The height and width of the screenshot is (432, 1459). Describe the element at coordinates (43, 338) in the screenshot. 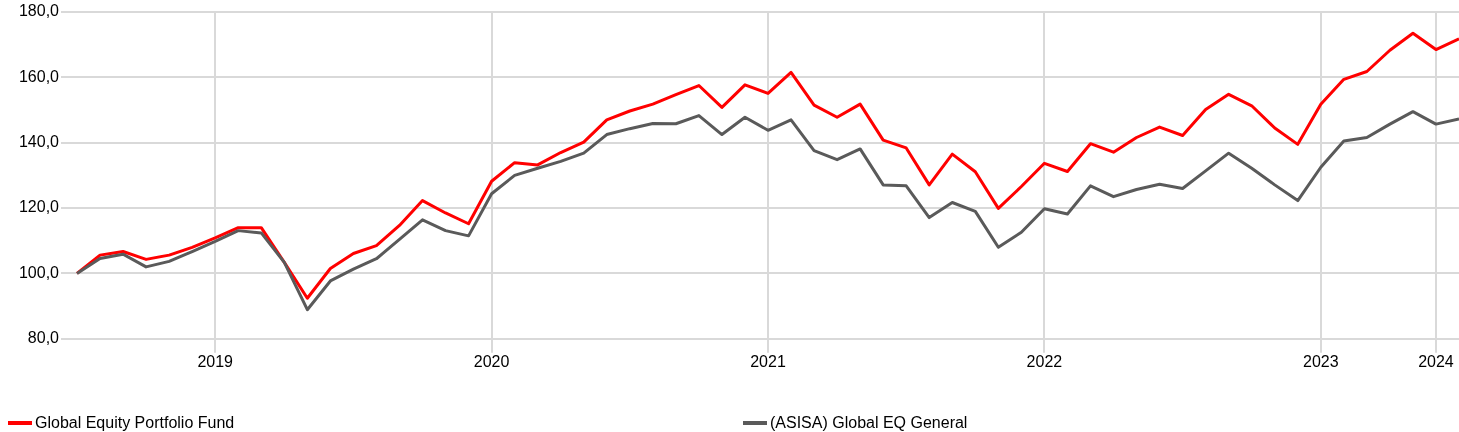

I see `y-tick-label: 80,0` at that location.